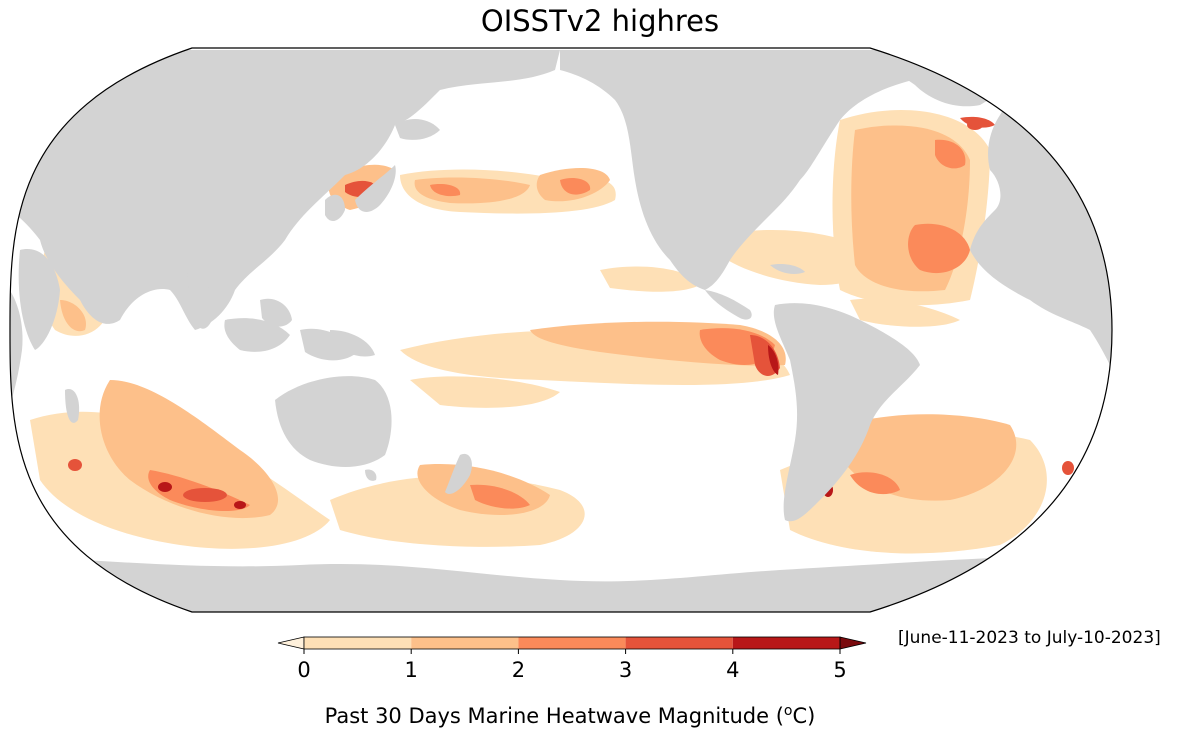  Describe the element at coordinates (732, 670) in the screenshot. I see `colorbar-tick-label: 4` at that location.